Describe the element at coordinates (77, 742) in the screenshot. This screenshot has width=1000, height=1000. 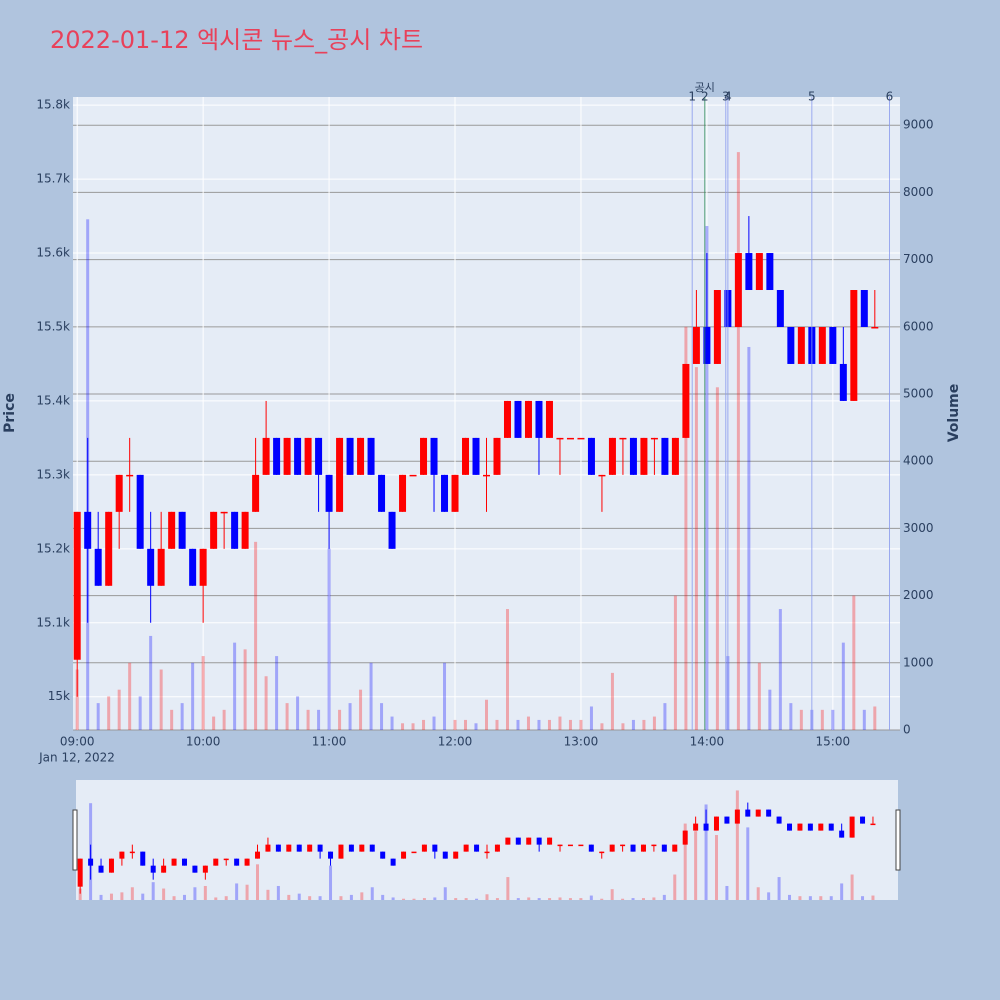
I see `x-tick-label: 09:00` at that location.